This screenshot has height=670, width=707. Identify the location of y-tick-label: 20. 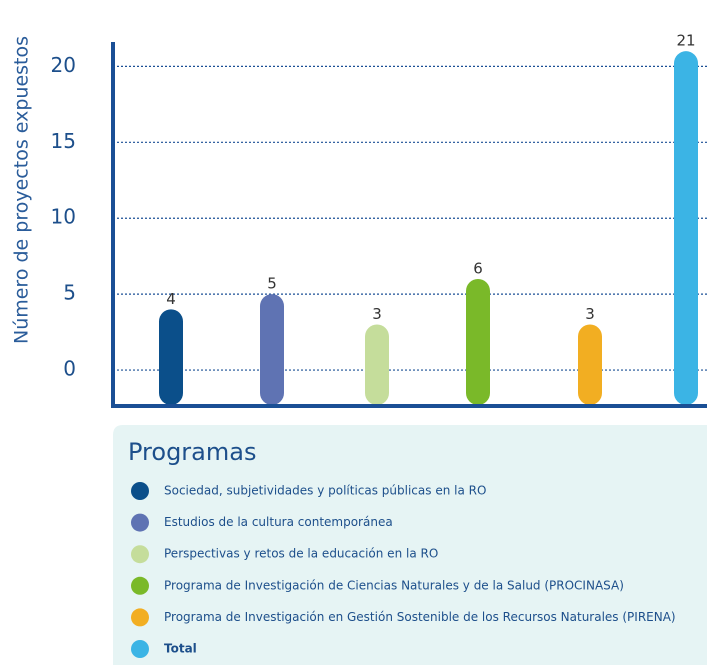
(63, 65).